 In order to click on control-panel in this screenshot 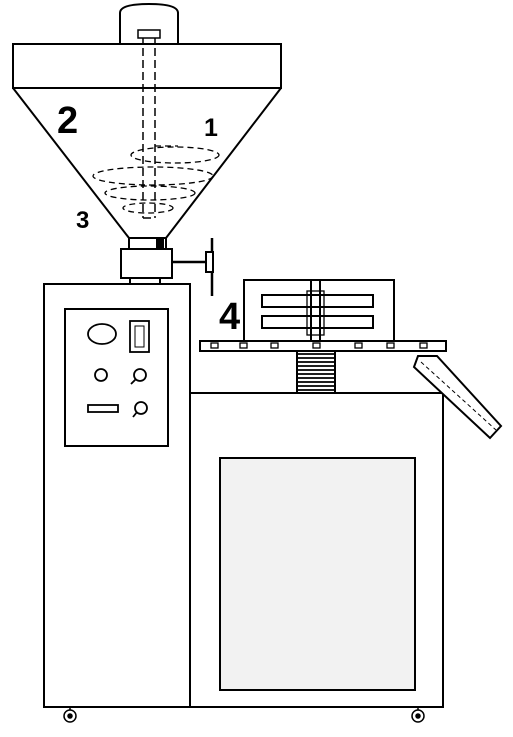, I will do `click(116, 377)`.